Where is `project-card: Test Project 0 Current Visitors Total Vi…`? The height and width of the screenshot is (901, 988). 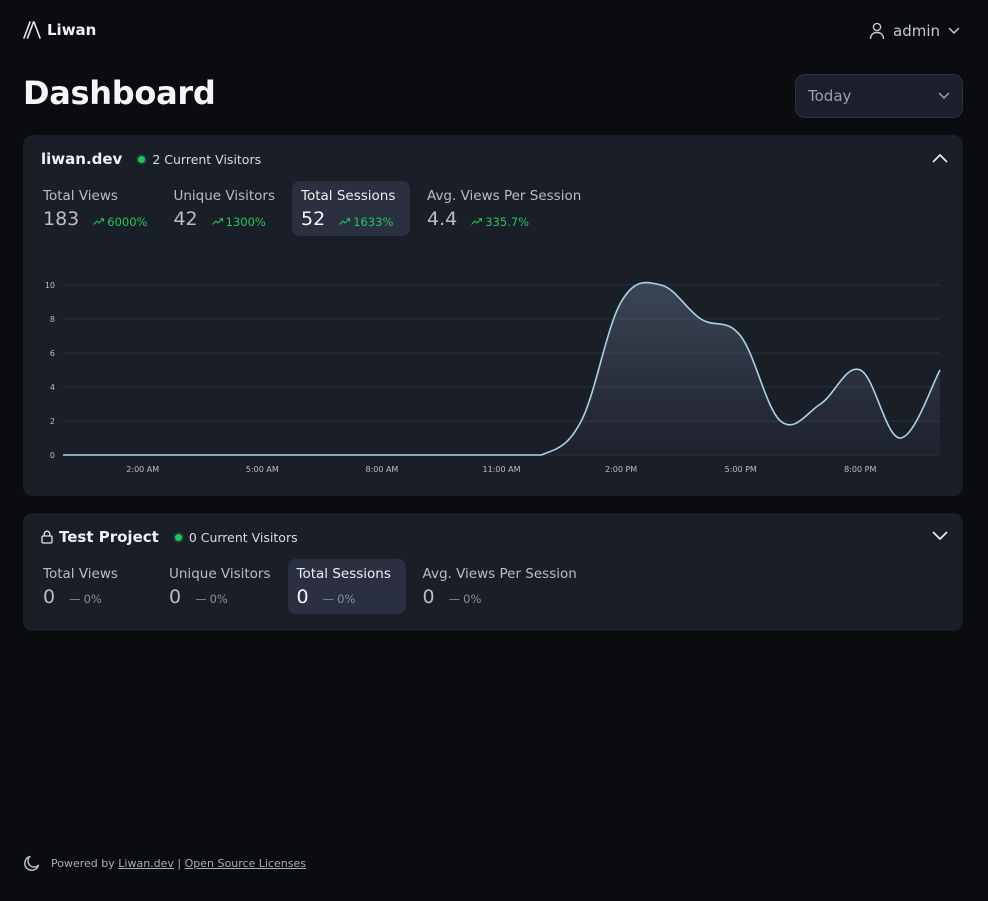 project-card: Test Project 0 Current Visitors Total Vi… is located at coordinates (493, 572).